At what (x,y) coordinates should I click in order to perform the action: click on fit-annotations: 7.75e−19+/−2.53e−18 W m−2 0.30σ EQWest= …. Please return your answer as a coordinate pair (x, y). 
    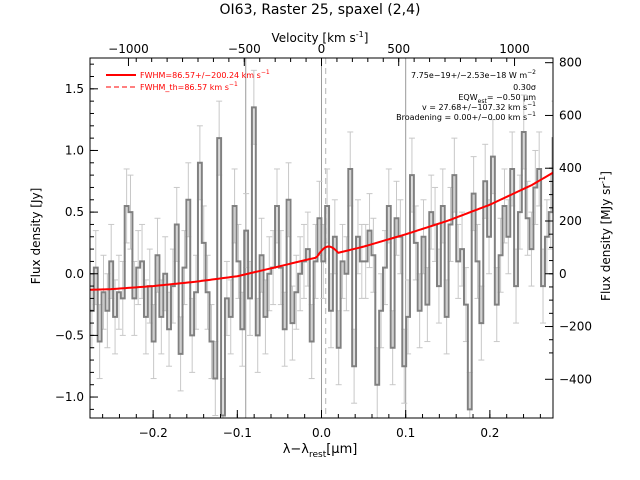
    Looking at the image, I should click on (466, 95).